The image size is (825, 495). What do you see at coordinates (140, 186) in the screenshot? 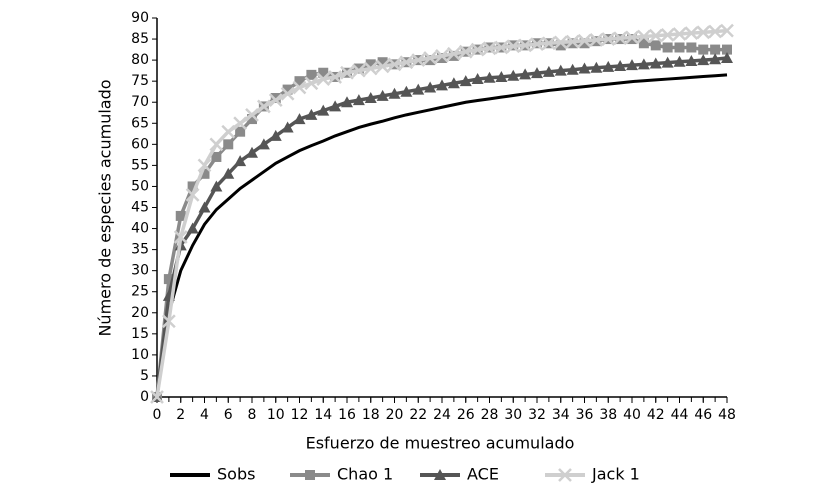
I see `y-tick-label: 50` at bounding box center [140, 186].